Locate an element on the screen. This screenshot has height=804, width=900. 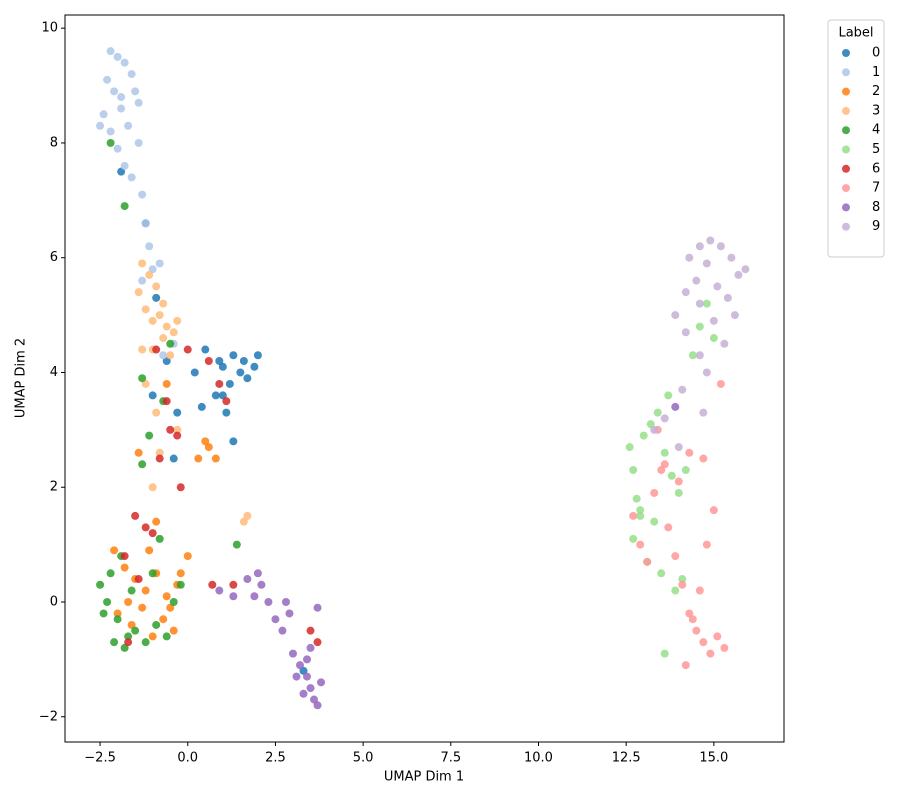
y-tick-label: −2 is located at coordinates (48, 716).